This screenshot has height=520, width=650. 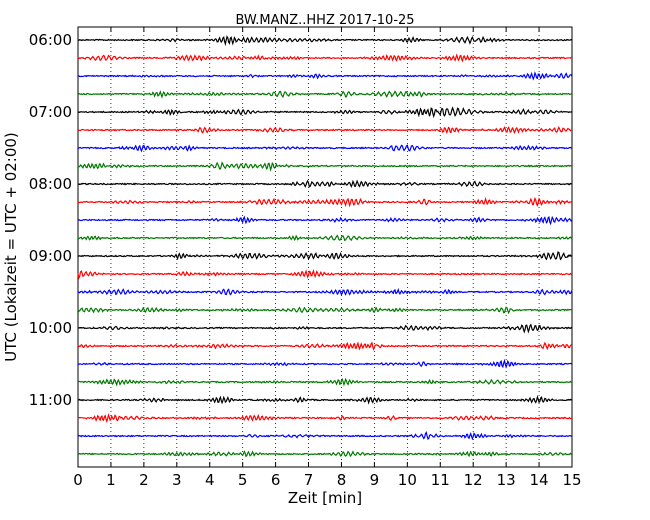 I want to click on y-tick-label: 08:00, so click(x=50, y=184).